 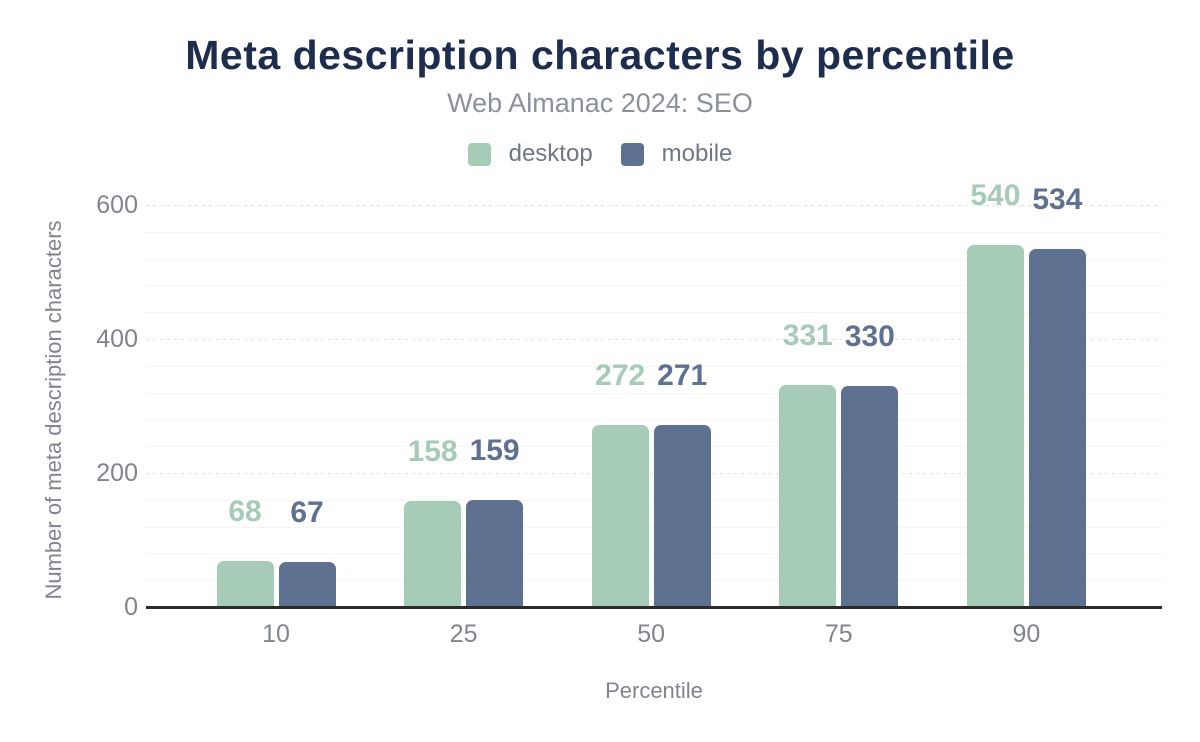 What do you see at coordinates (620, 375) in the screenshot?
I see `desktop-value-label-p50: 272` at bounding box center [620, 375].